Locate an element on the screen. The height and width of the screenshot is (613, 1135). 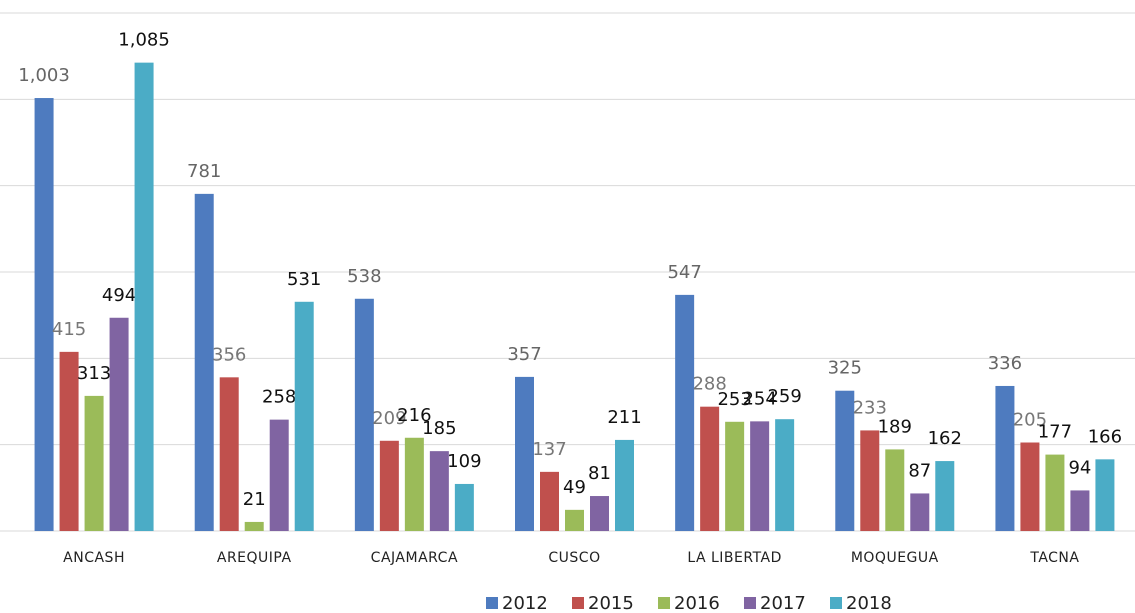
data-label: 1,003 is located at coordinates (44, 75).